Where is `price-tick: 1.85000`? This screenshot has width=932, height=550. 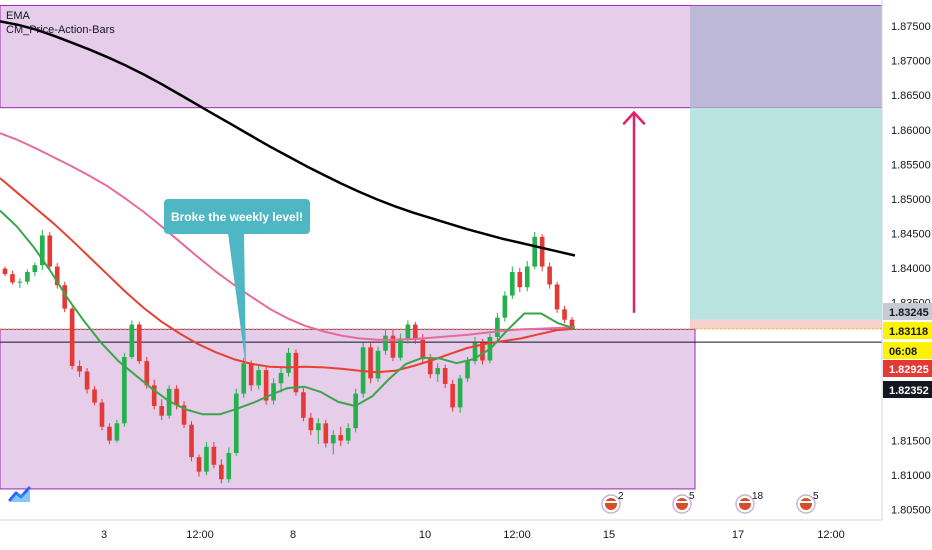
price-tick: 1.85000 is located at coordinates (911, 200).